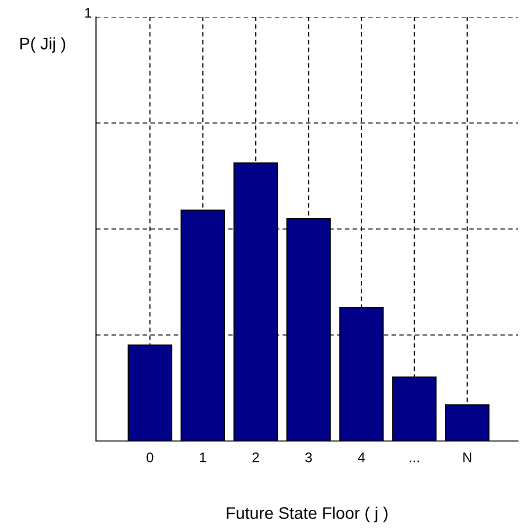 Image resolution: width=520 pixels, height=530 pixels. I want to click on x-axis-title: Future State Floor ( j ), so click(307, 514).